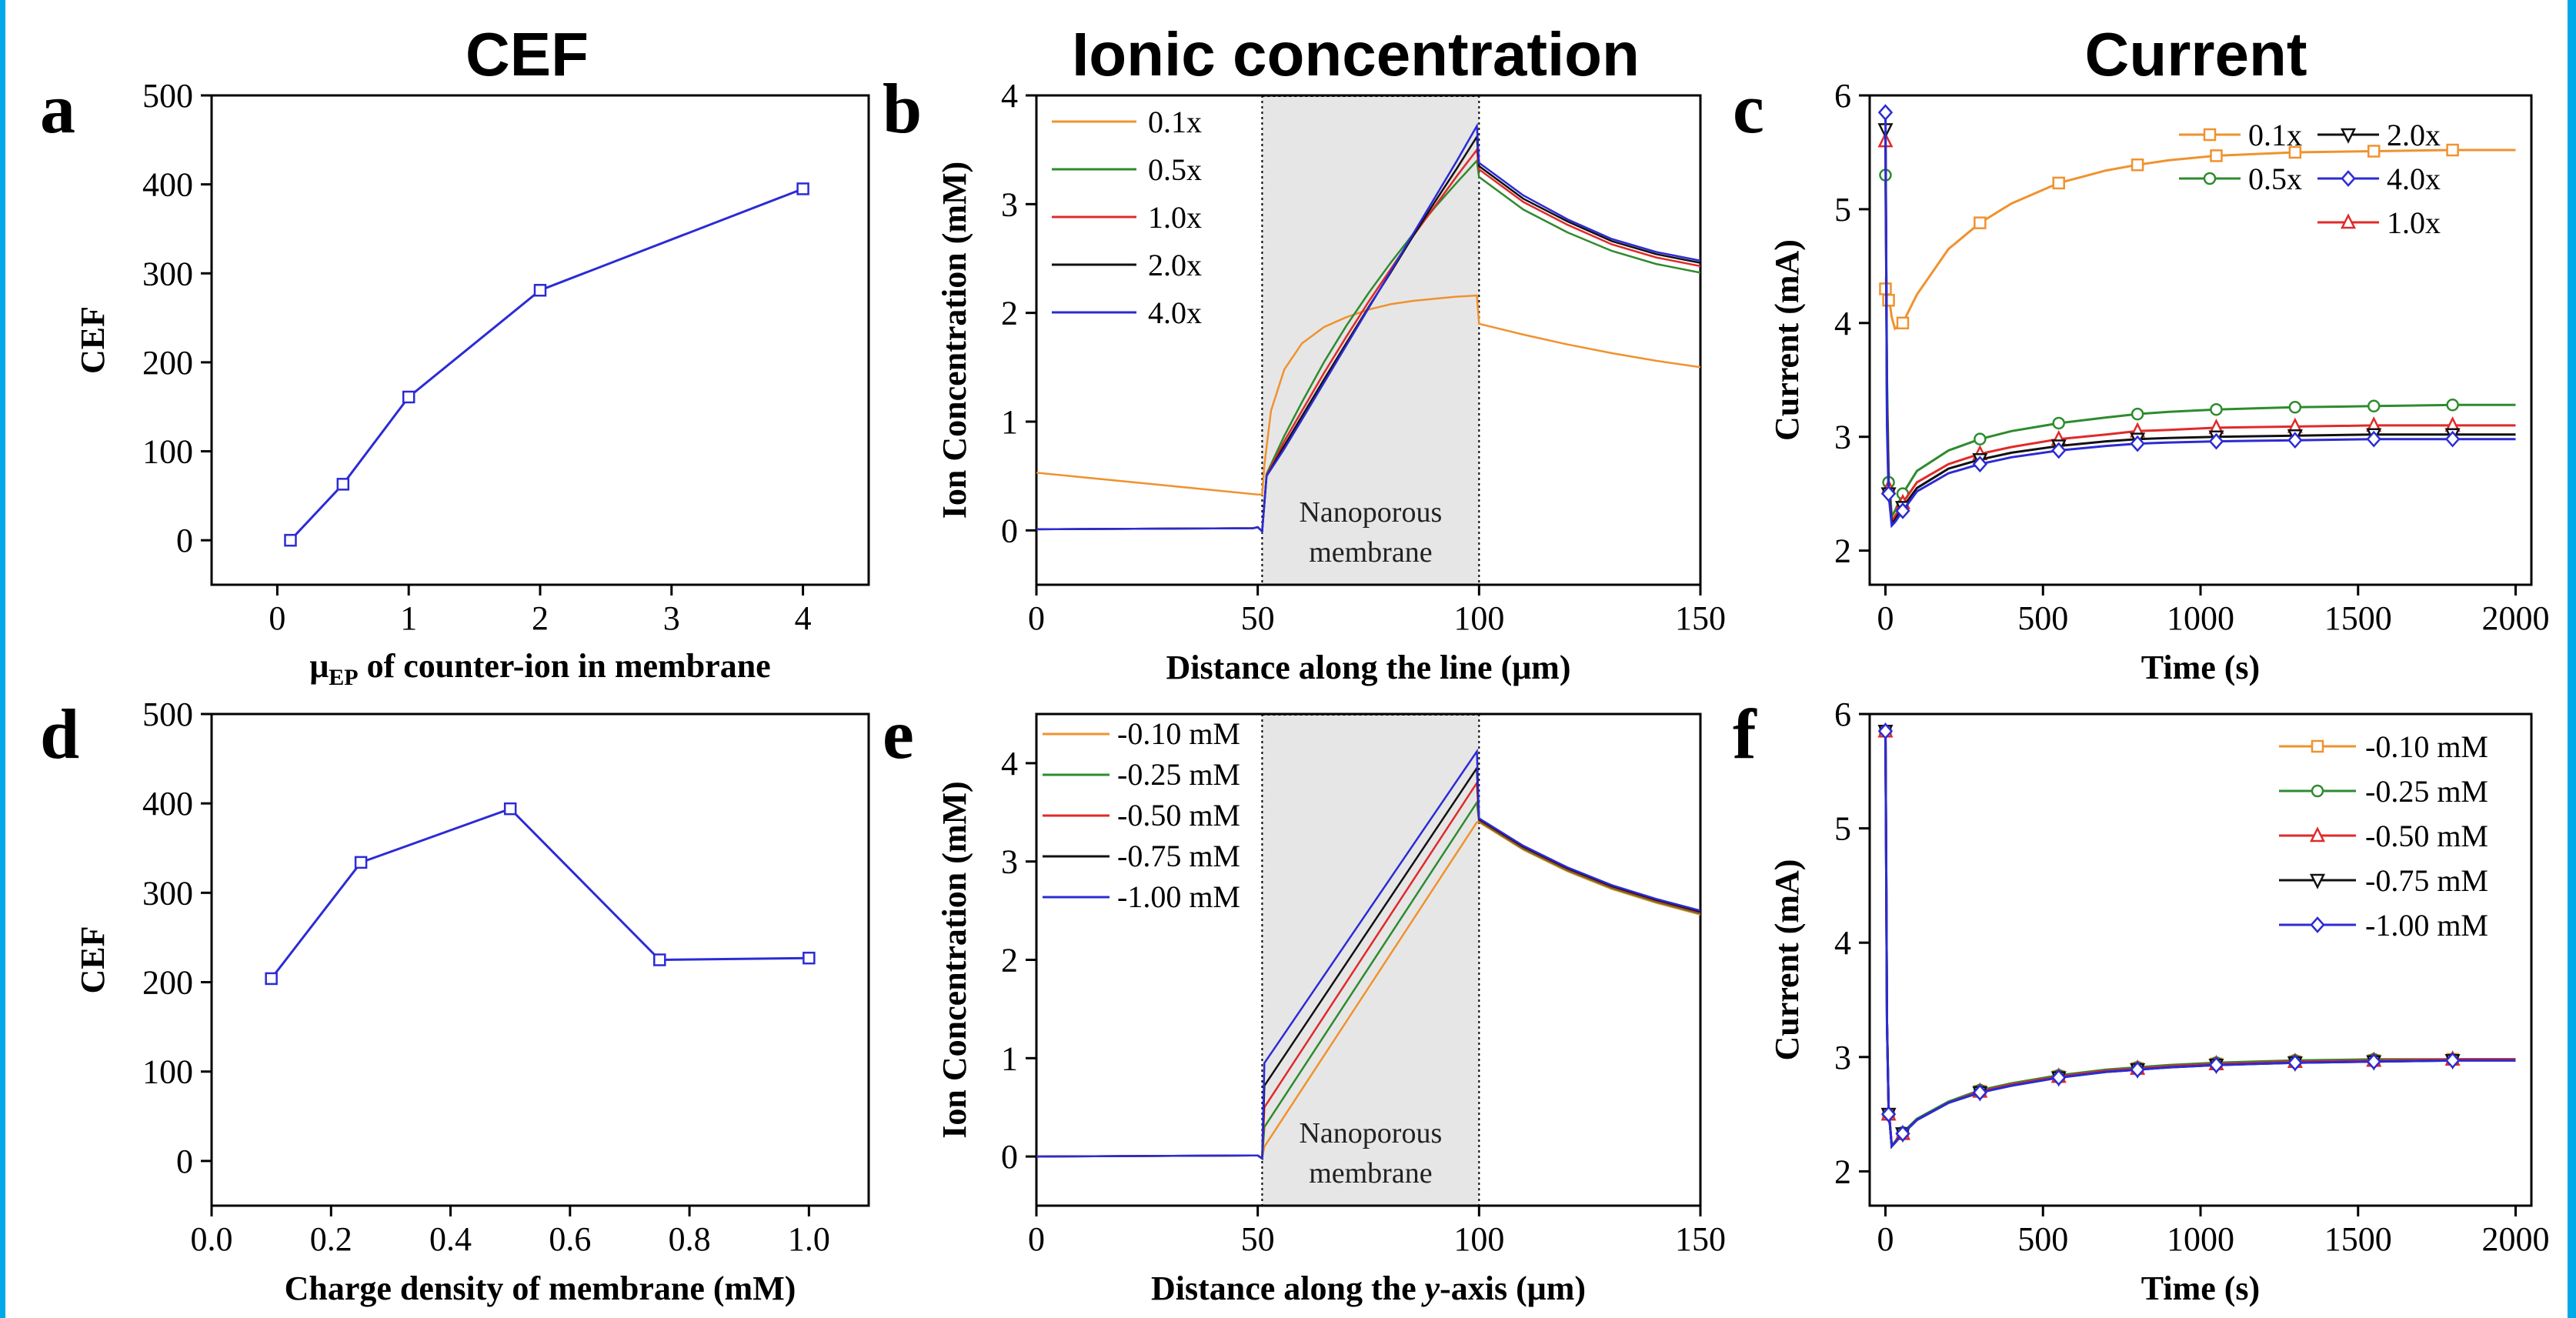 This screenshot has width=2576, height=1318. Describe the element at coordinates (167, 714) in the screenshot. I see `y-tick-label: 500` at that location.